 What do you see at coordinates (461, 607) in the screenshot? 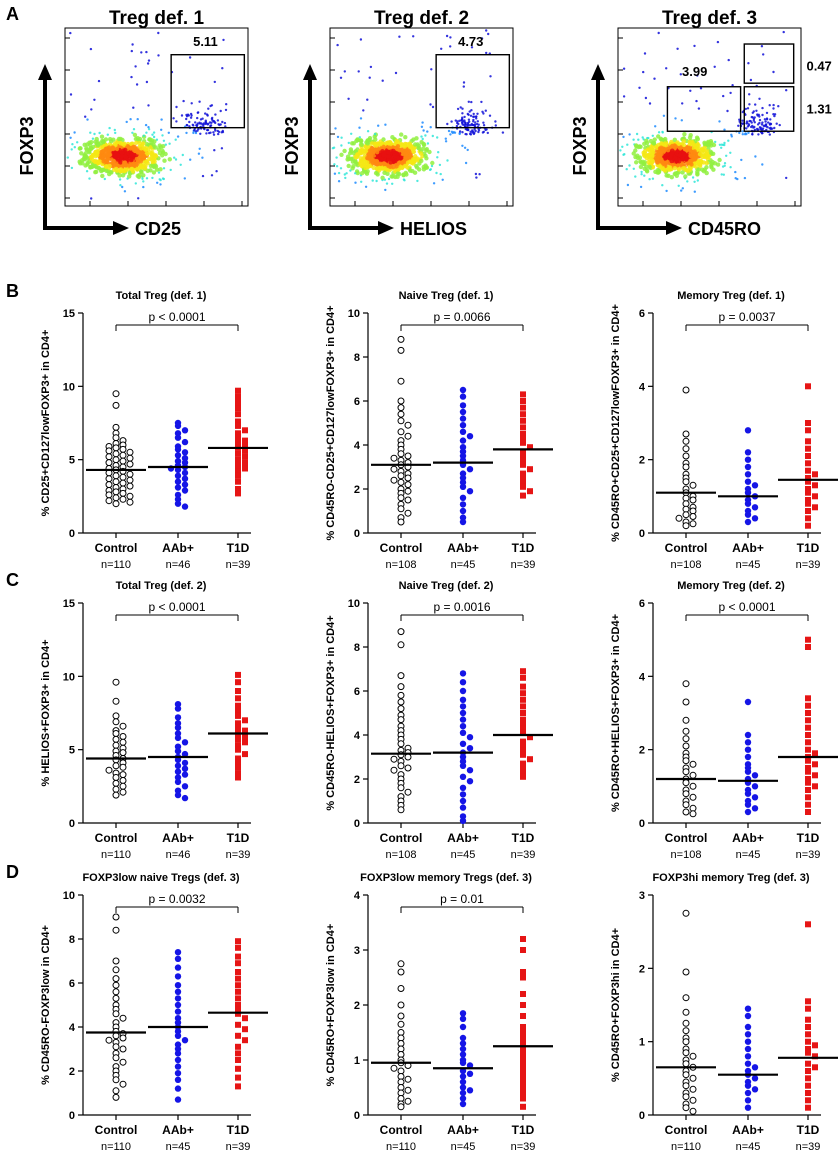
I see `p-value: p = 0.0016` at bounding box center [461, 607].